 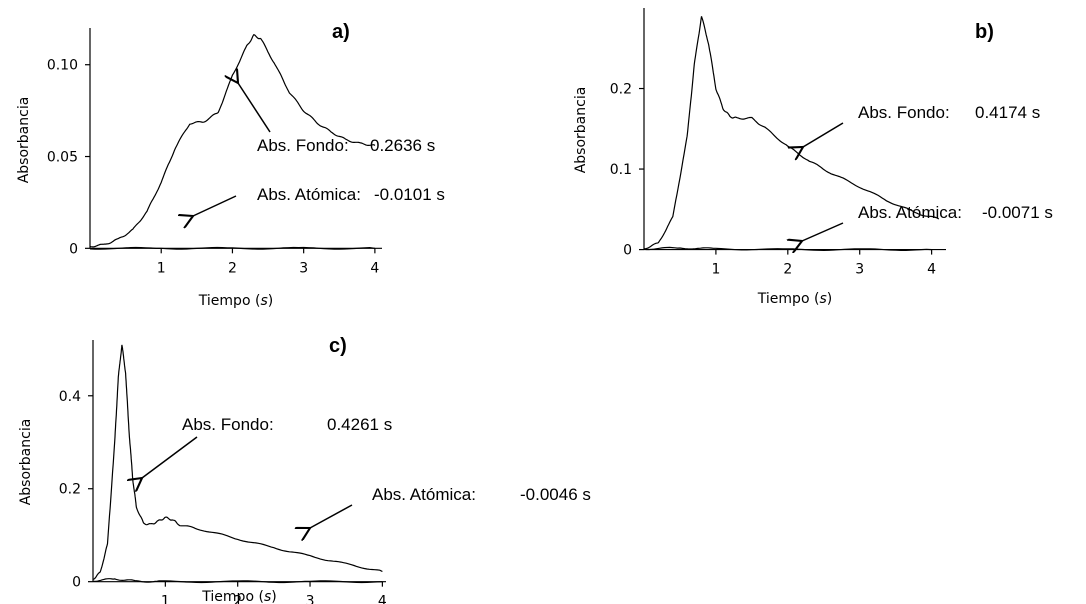 I want to click on y-tick-label: 0.05, so click(x=62, y=158).